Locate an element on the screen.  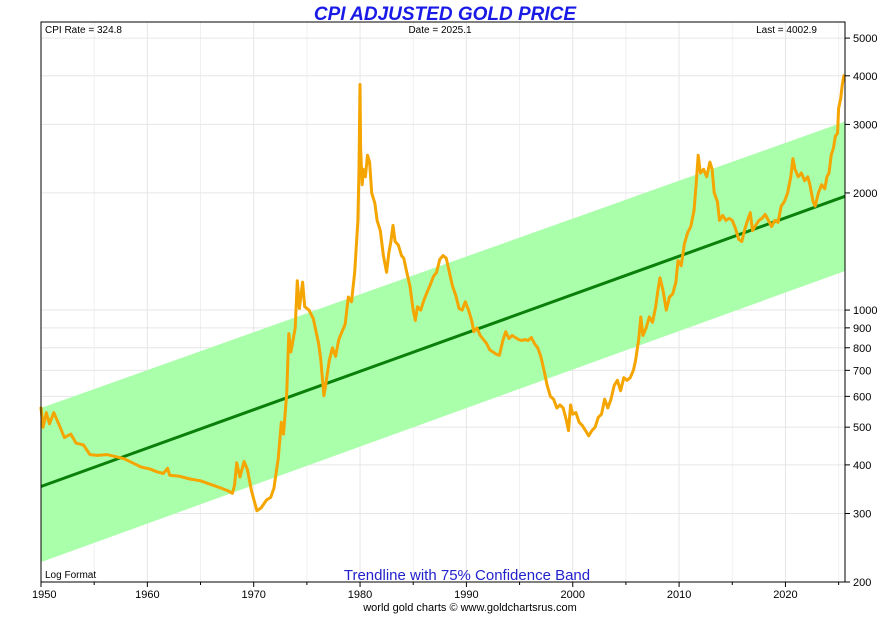
y-tick-label: 3000 is located at coordinates (865, 125).